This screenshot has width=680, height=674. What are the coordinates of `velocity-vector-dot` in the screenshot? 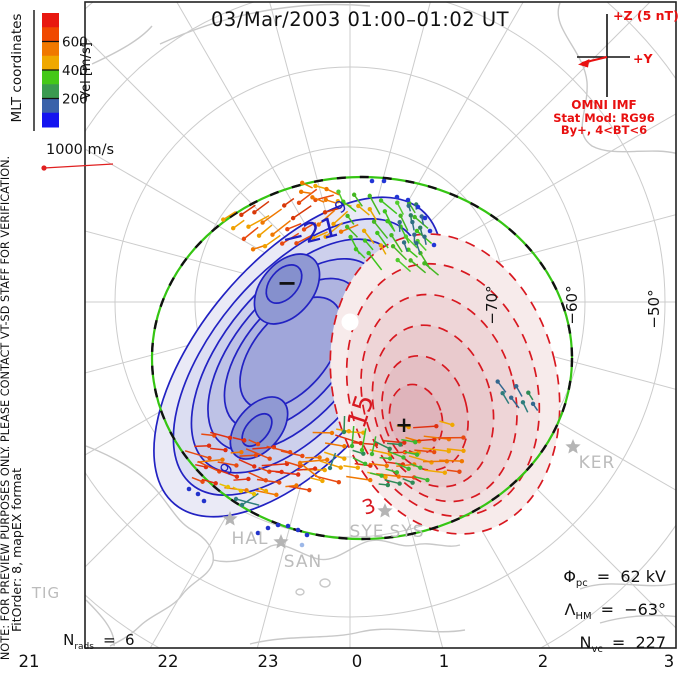 It's located at (463, 437).